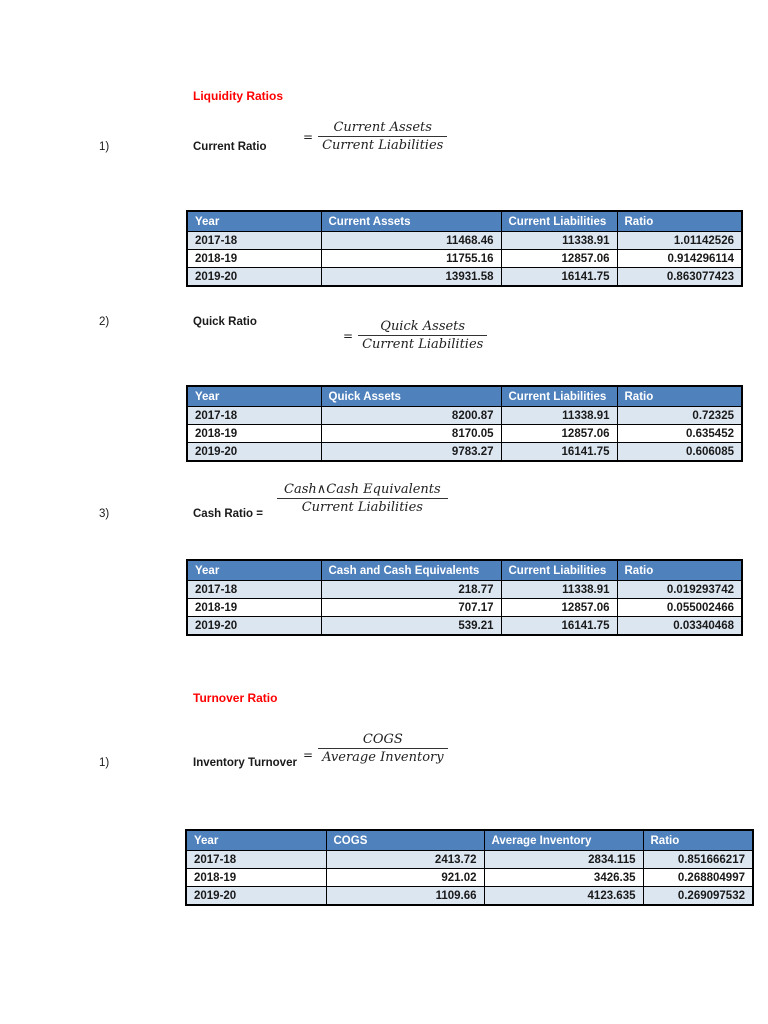 This screenshot has width=768, height=1024. What do you see at coordinates (104, 322) in the screenshot?
I see `item-number: 2)` at bounding box center [104, 322].